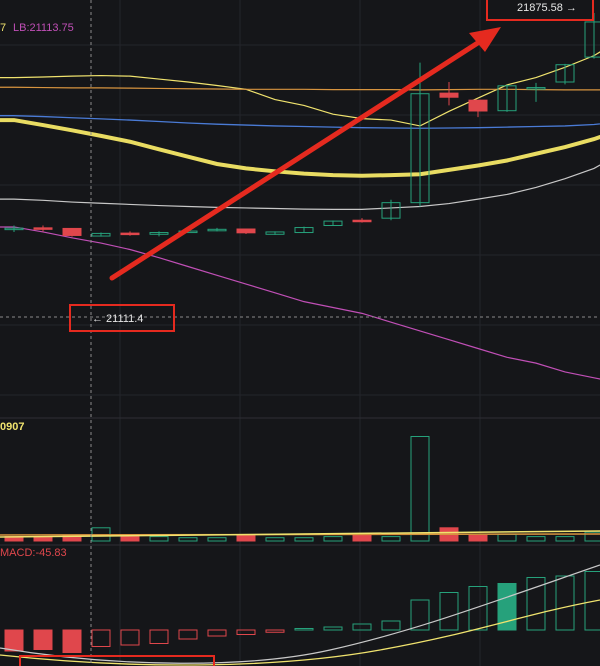 The image size is (600, 666). Describe the element at coordinates (33, 553) in the screenshot. I see `macd-panel-label: MACD:-45.83` at that location.